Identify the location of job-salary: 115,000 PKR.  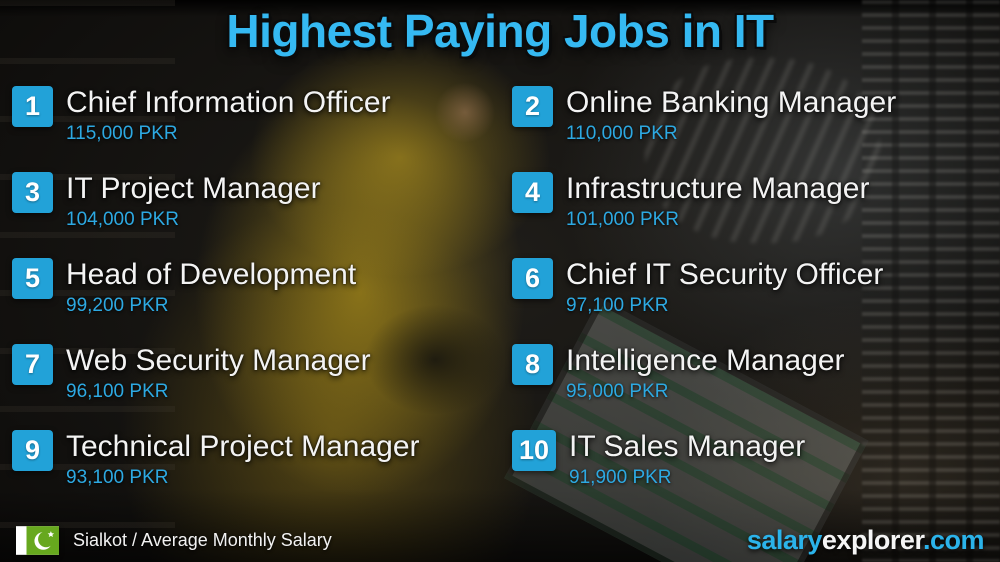
(122, 133).